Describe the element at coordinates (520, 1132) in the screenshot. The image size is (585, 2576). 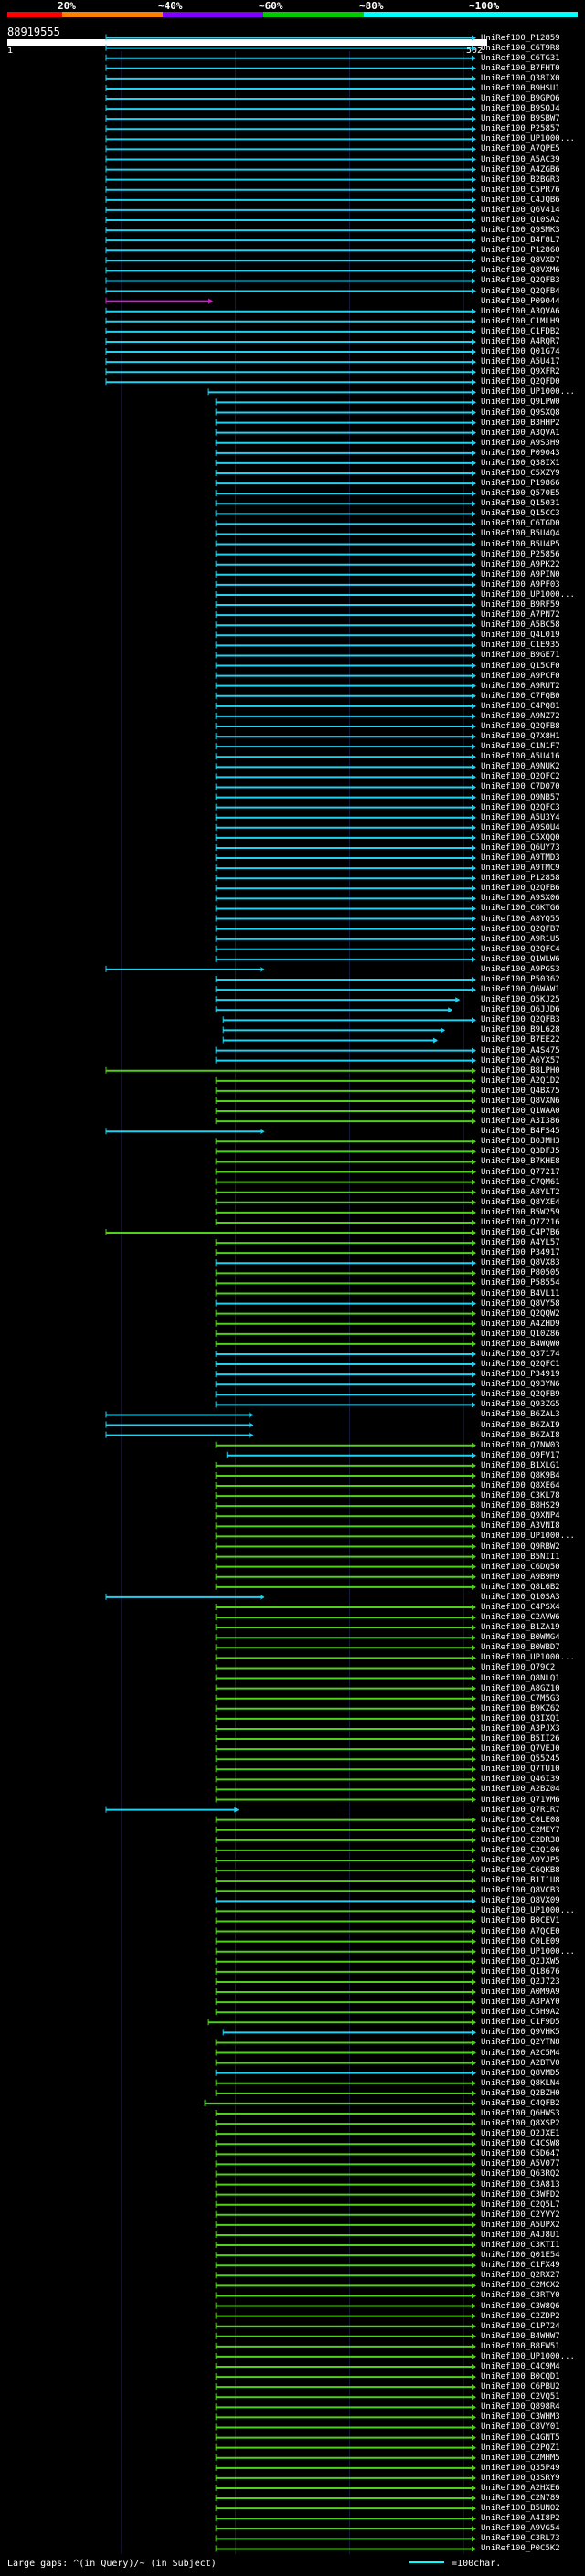
I see `hit-label: UniRef100_B4FS45` at that location.